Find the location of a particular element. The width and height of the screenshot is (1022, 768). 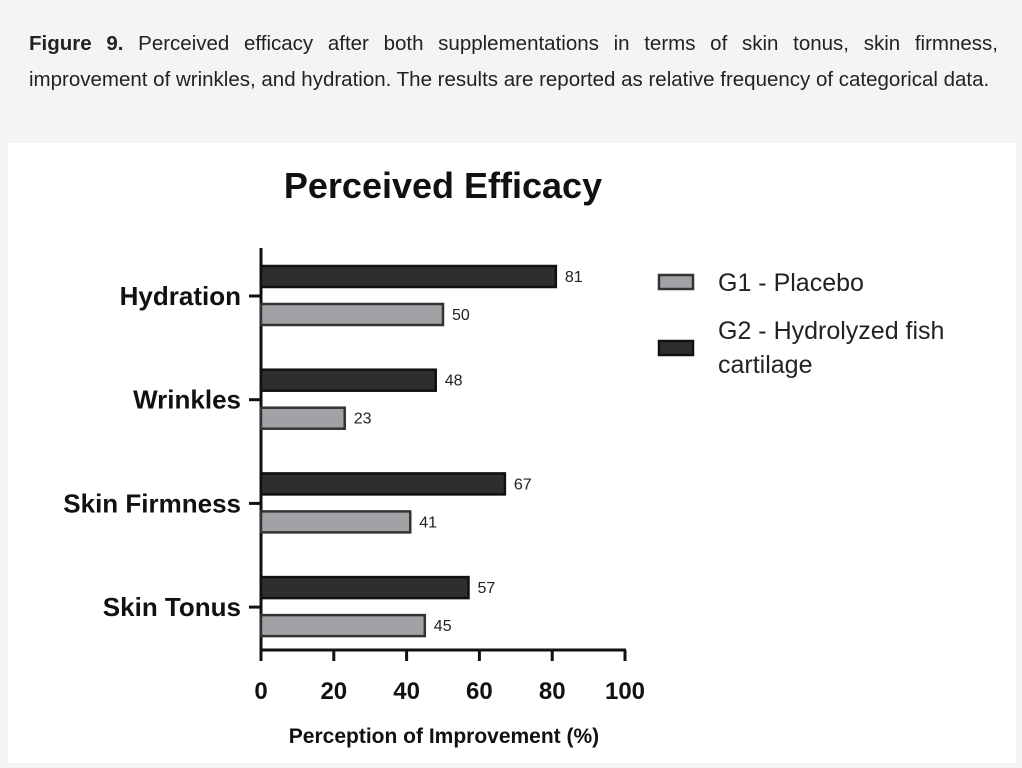

x-tick-label: 80 is located at coordinates (552, 691).